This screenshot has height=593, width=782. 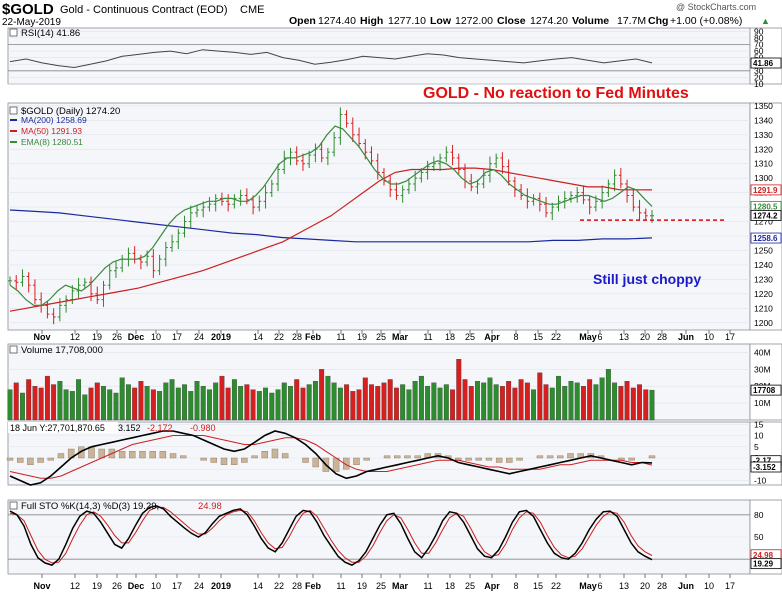 What do you see at coordinates (70, 111) in the screenshot?
I see `price-label: $GOLD (Daily) 1274.20` at bounding box center [70, 111].